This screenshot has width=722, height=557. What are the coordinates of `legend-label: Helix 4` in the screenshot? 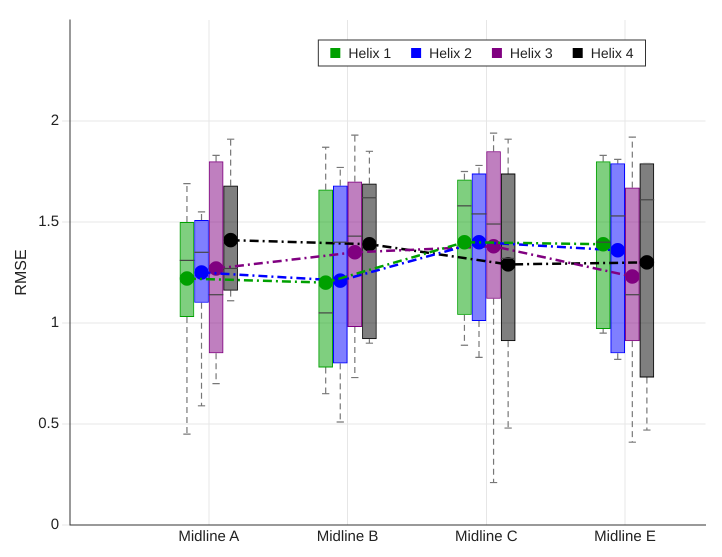 It's located at (612, 52).